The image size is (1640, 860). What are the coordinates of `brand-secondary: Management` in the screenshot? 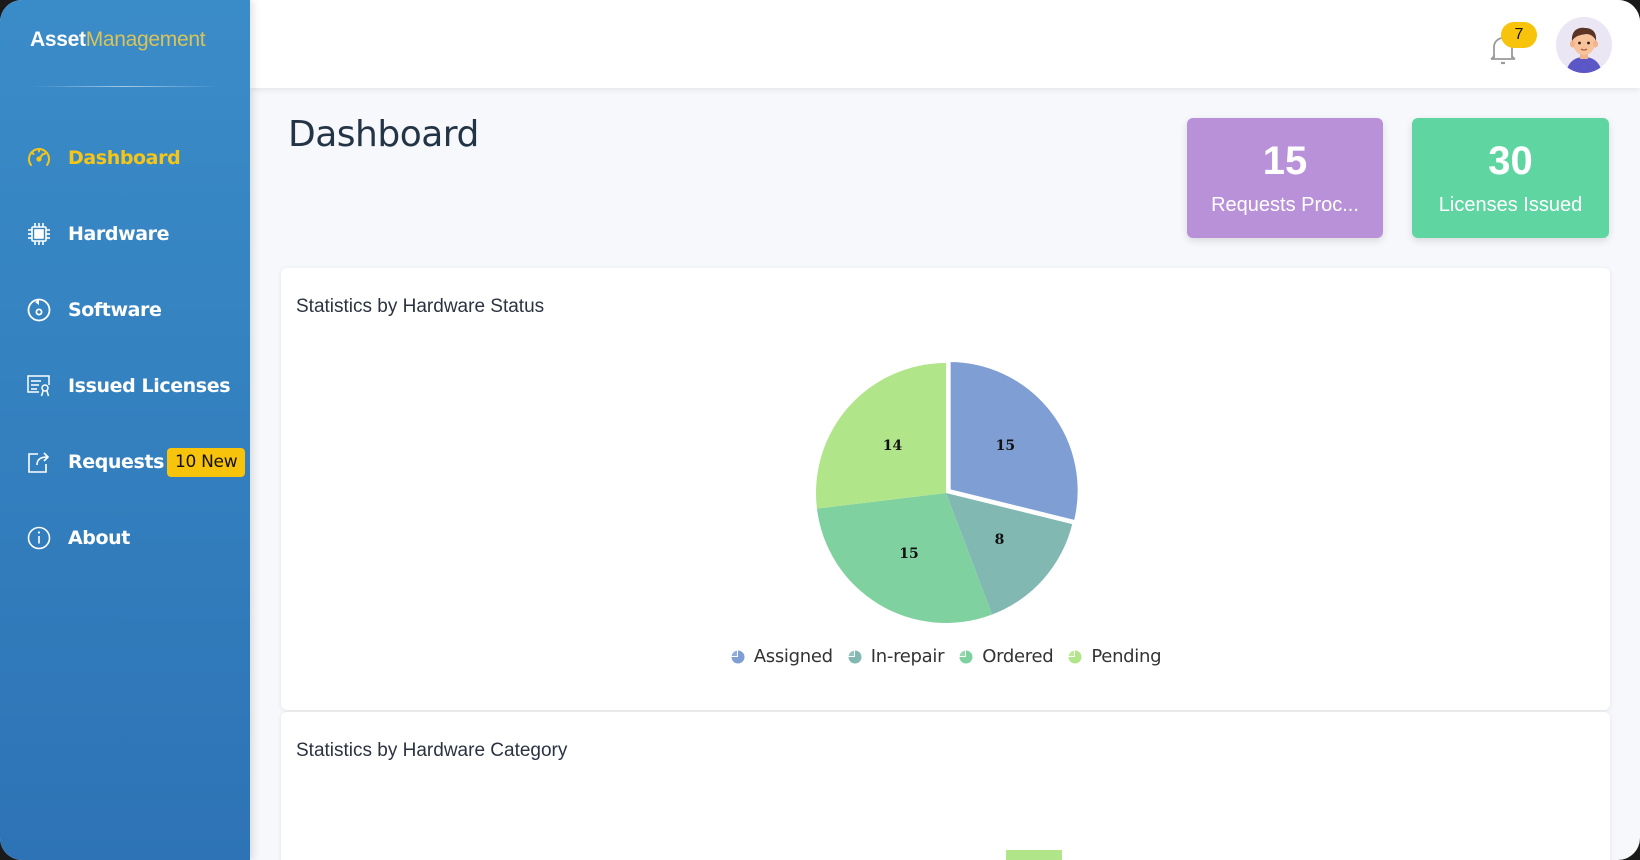 It's located at (145, 39).